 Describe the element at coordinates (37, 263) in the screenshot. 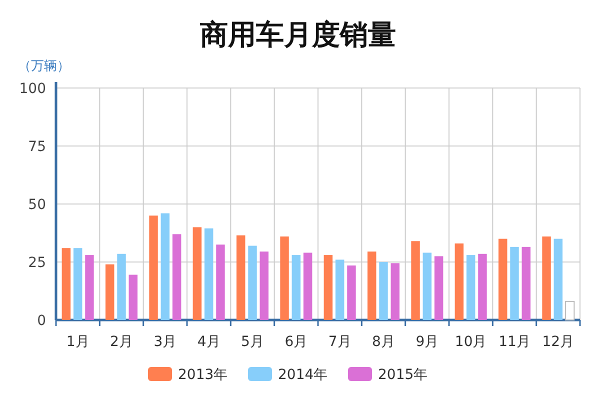

I see `y-tick-label: 25` at that location.